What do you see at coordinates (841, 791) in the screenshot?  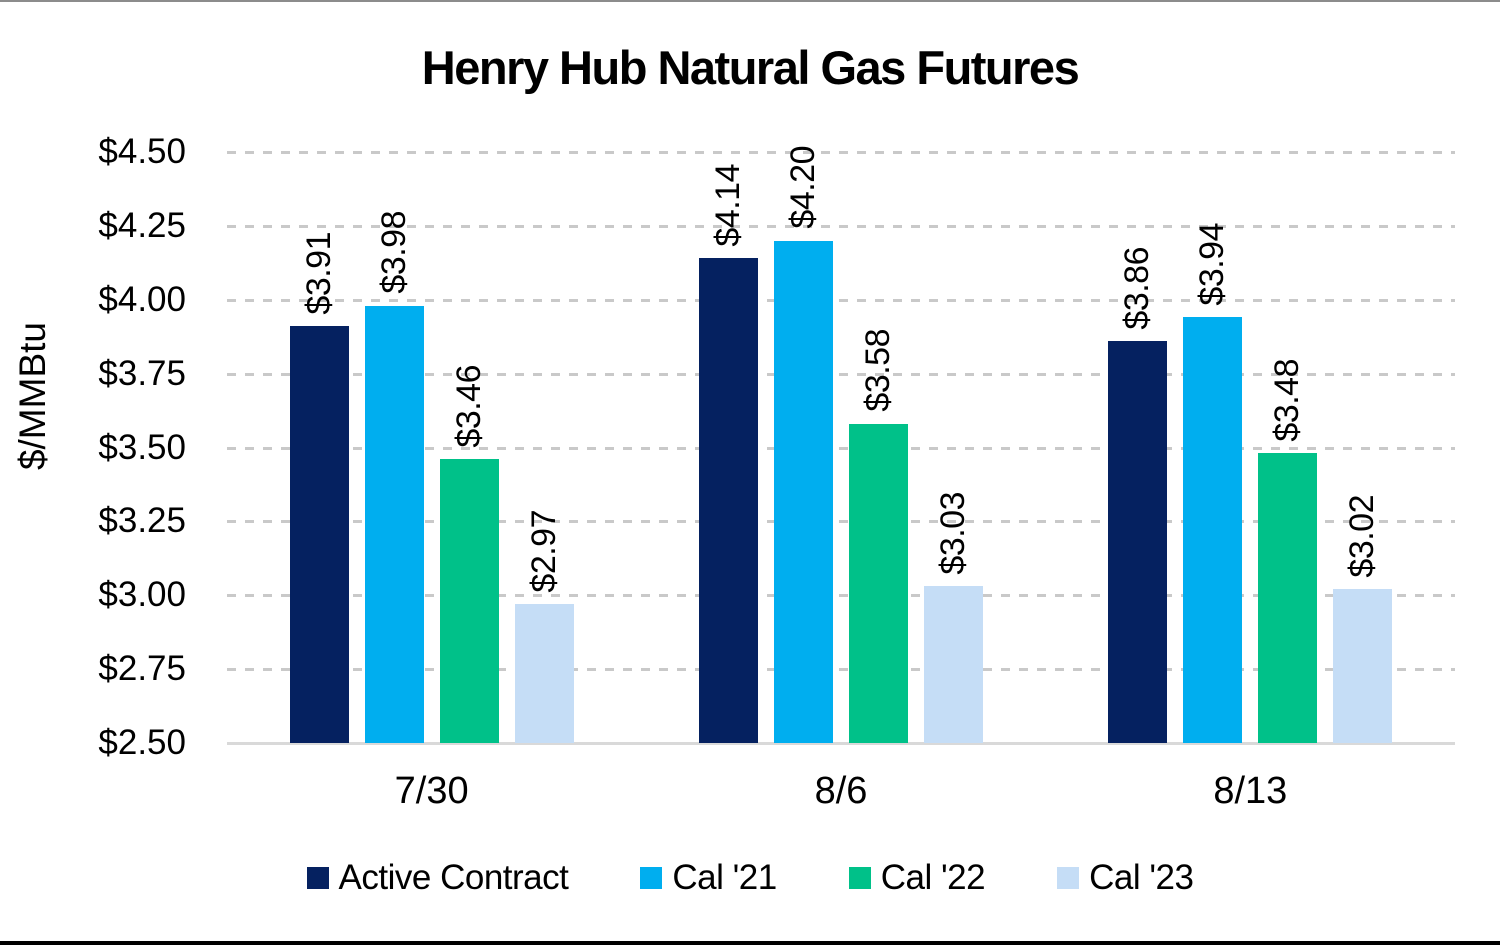 I see `x-tick-label-8-6: 8/6` at bounding box center [841, 791].